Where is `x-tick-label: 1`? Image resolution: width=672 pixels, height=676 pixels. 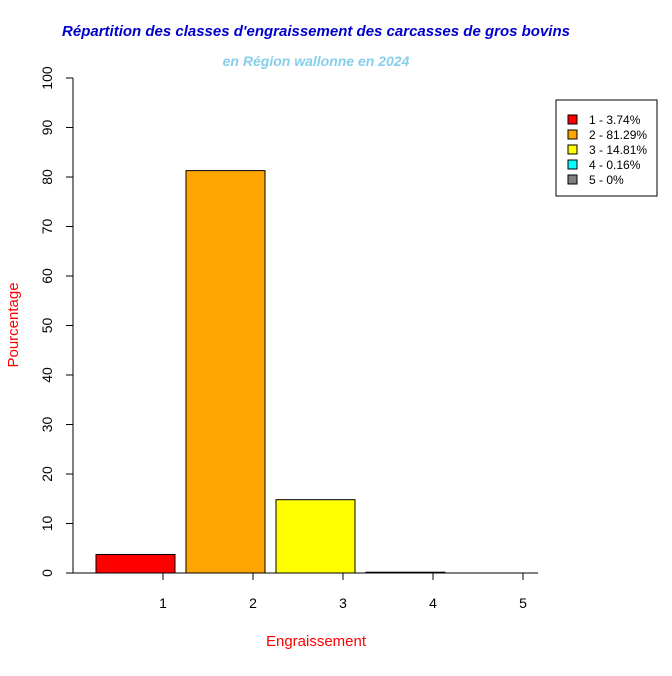 x-tick-label: 1 is located at coordinates (163, 603).